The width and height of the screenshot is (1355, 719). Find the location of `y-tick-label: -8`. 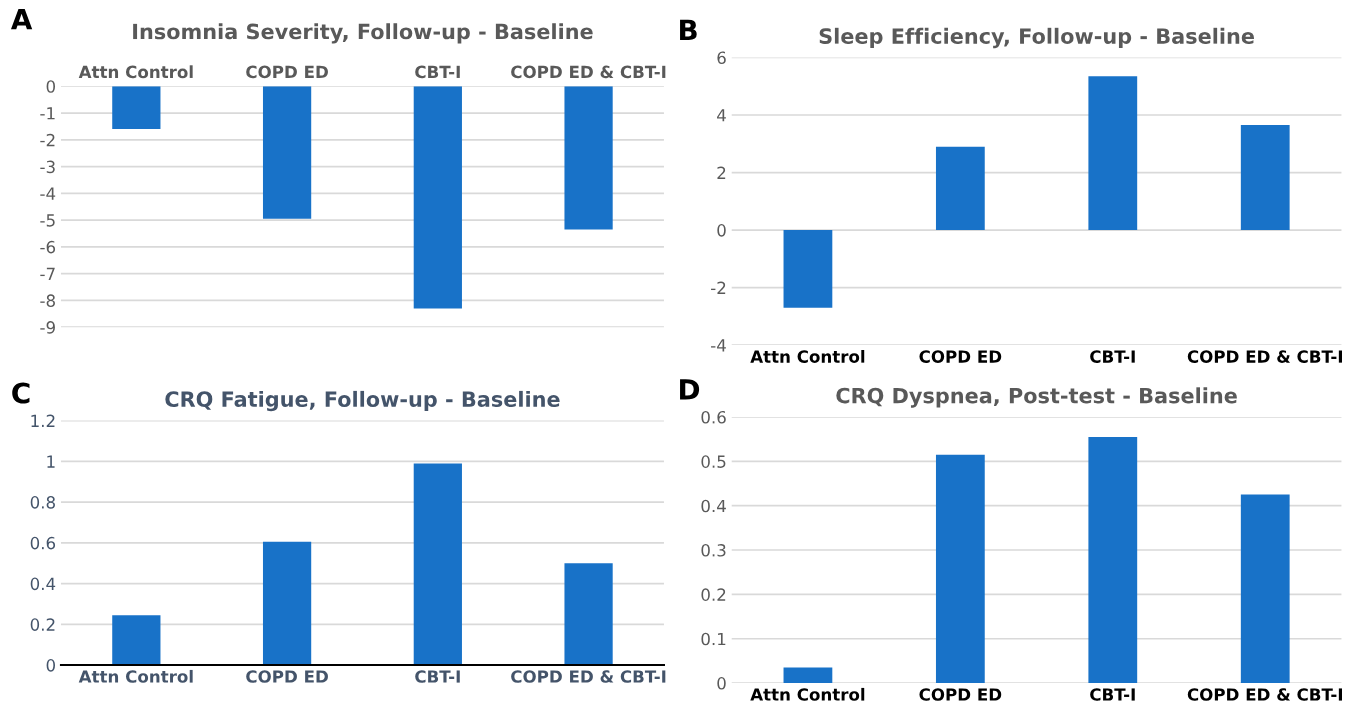

y-tick-label: -8 is located at coordinates (47, 300).